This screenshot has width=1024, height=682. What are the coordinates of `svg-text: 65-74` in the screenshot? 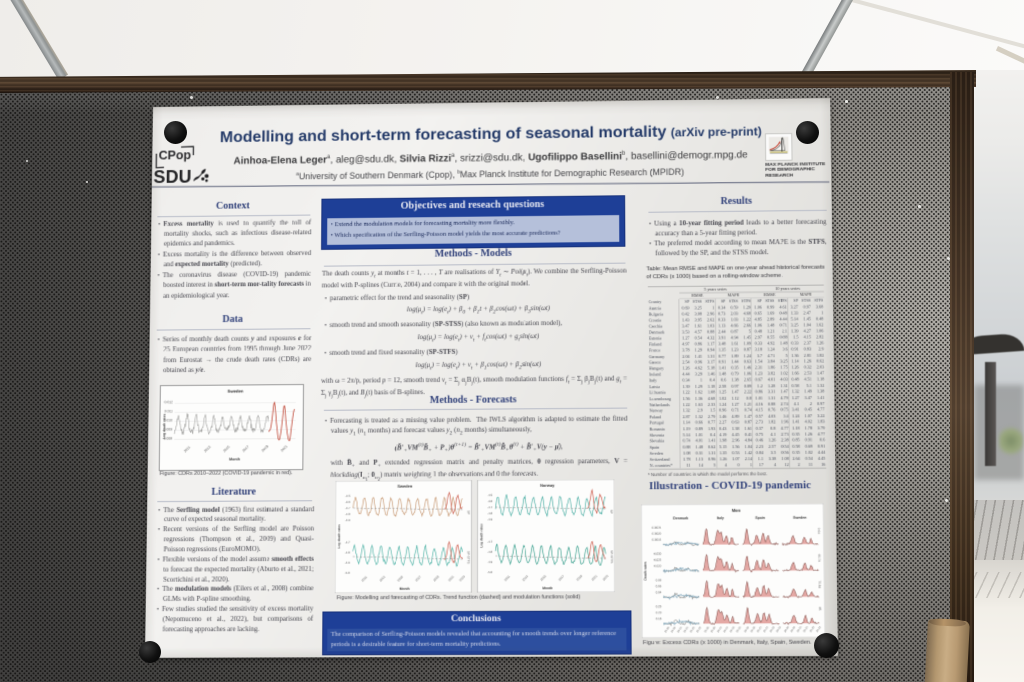 It's located at (819, 558).